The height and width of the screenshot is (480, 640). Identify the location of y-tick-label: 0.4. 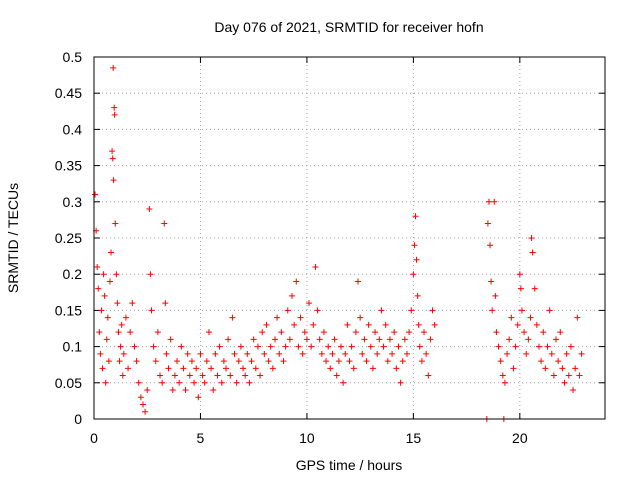
(73, 129).